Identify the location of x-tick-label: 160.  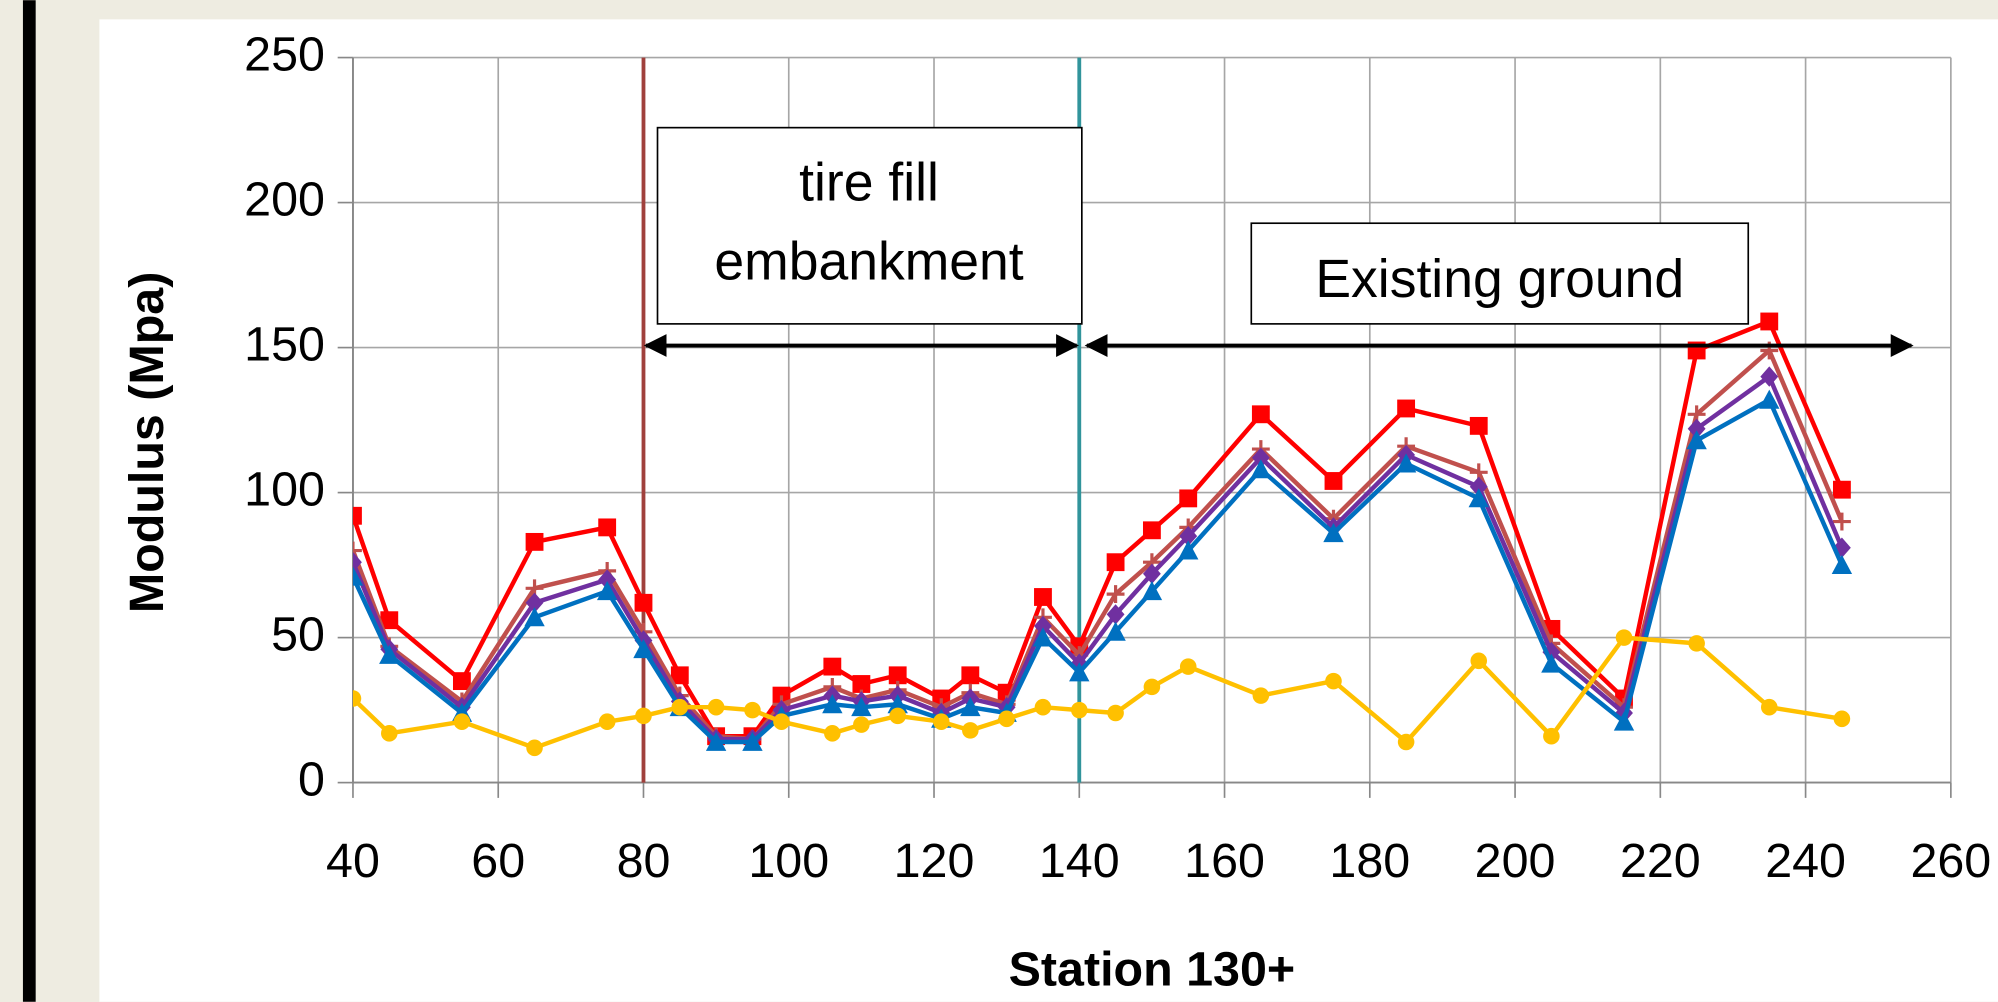
(1224, 861).